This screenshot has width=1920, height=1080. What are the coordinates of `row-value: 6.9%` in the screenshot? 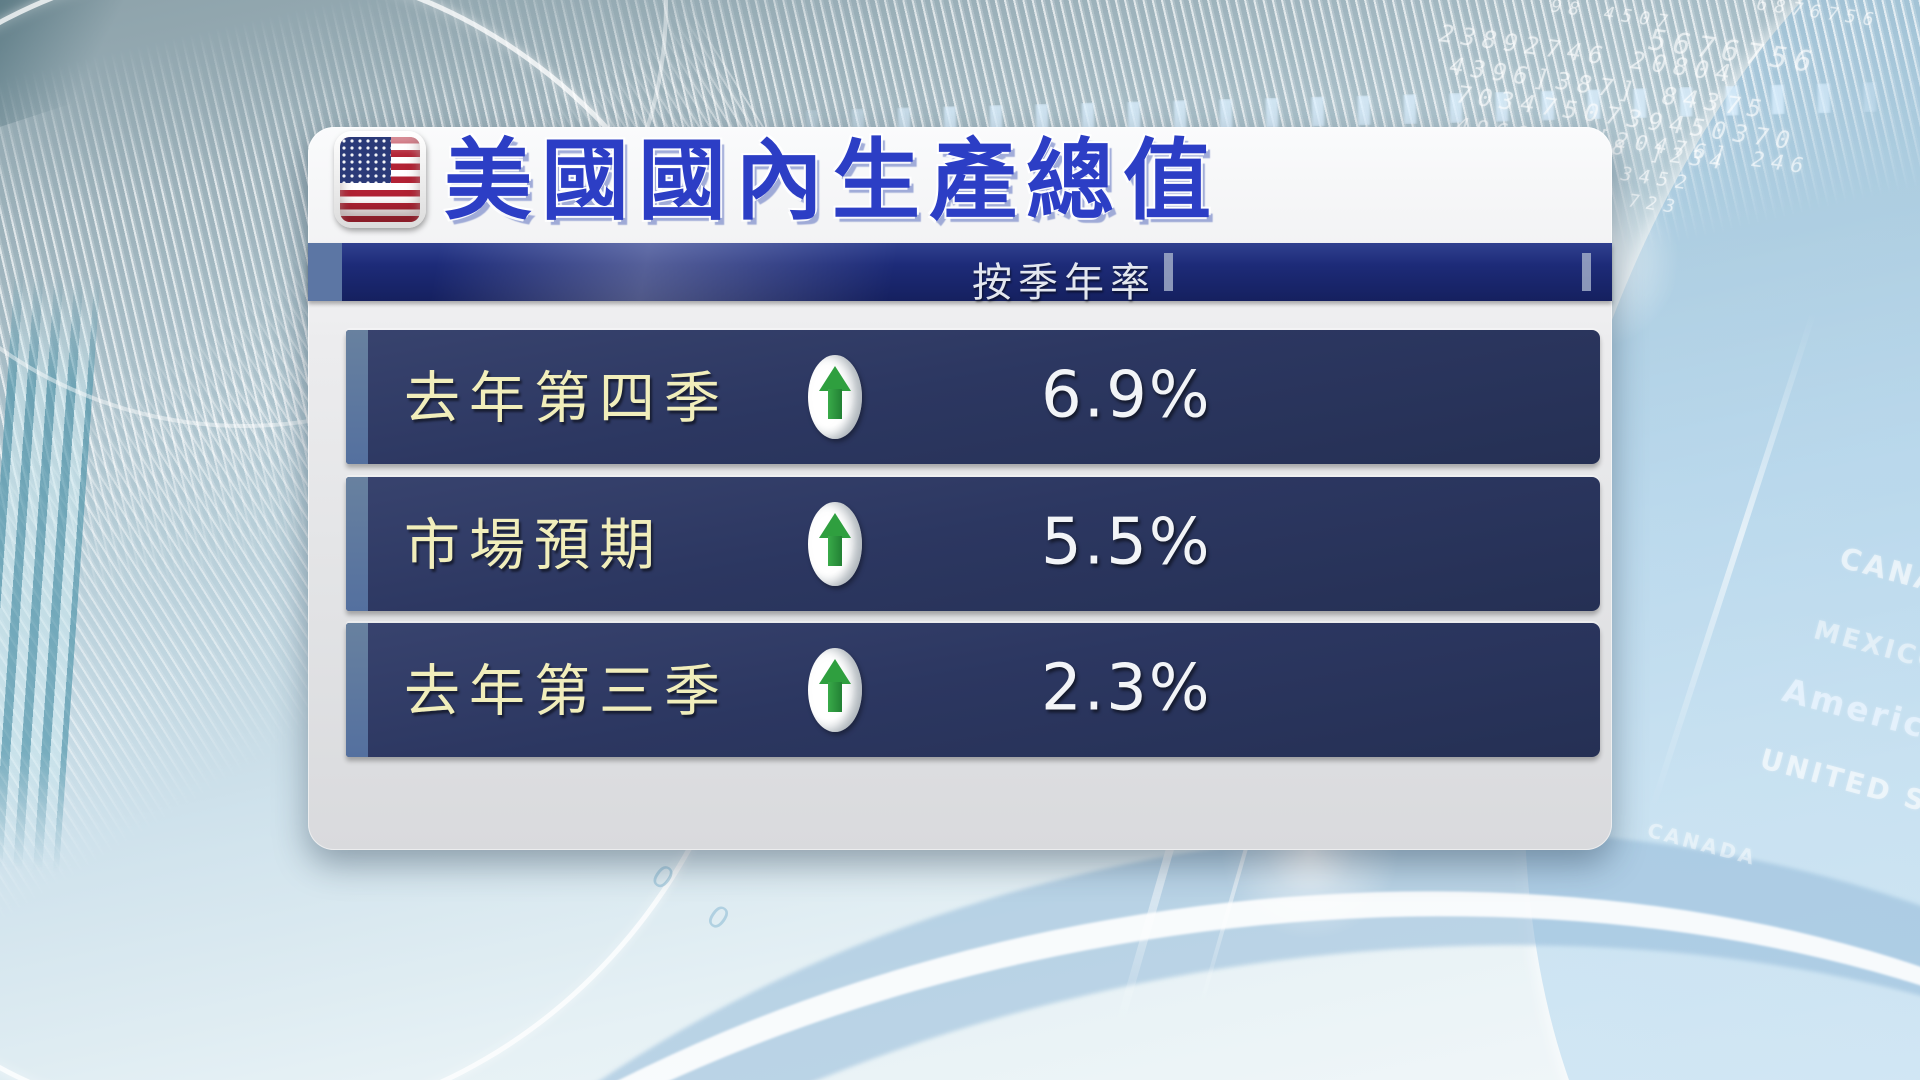 It's located at (1126, 395).